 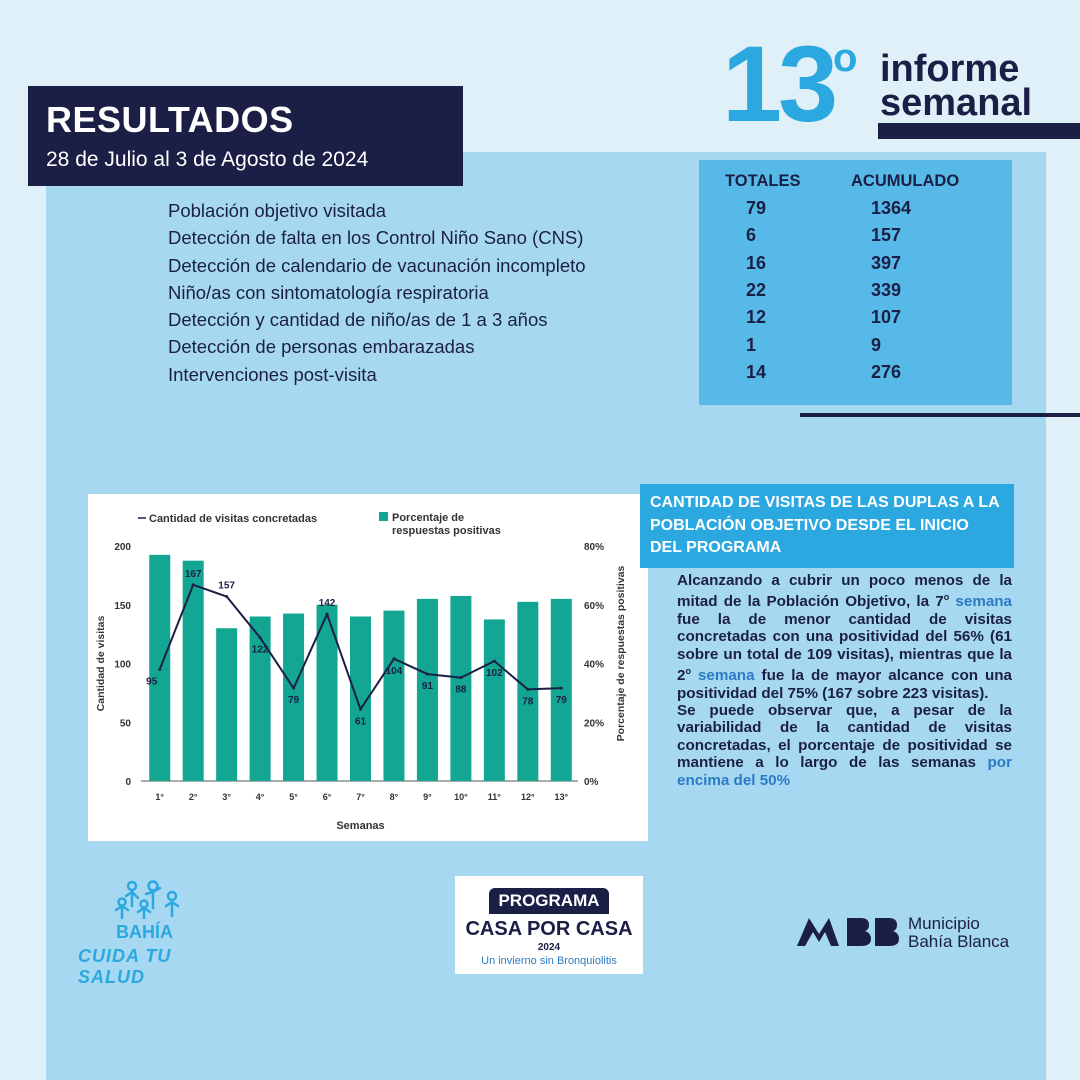 What do you see at coordinates (855, 372) in the screenshot?
I see `table-row: 14 276` at bounding box center [855, 372].